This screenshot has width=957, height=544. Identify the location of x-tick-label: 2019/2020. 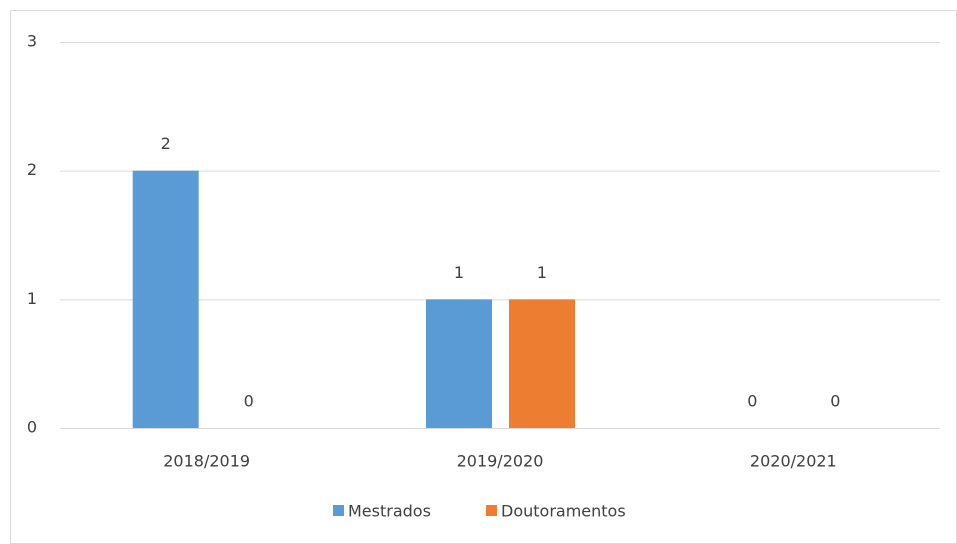
(500, 461).